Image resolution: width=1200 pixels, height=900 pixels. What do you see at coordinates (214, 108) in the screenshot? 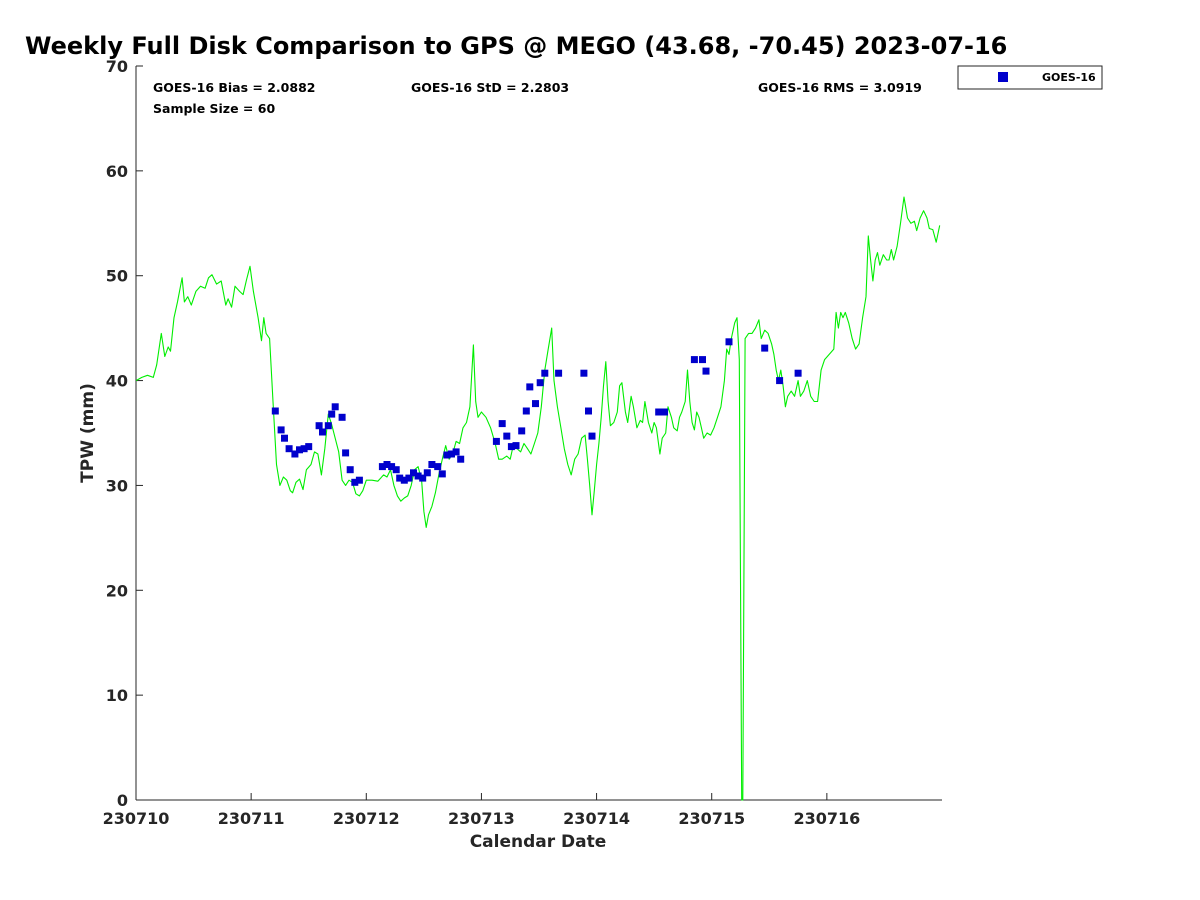
I see `sample-size-stat: Sample Size = 60` at bounding box center [214, 108].